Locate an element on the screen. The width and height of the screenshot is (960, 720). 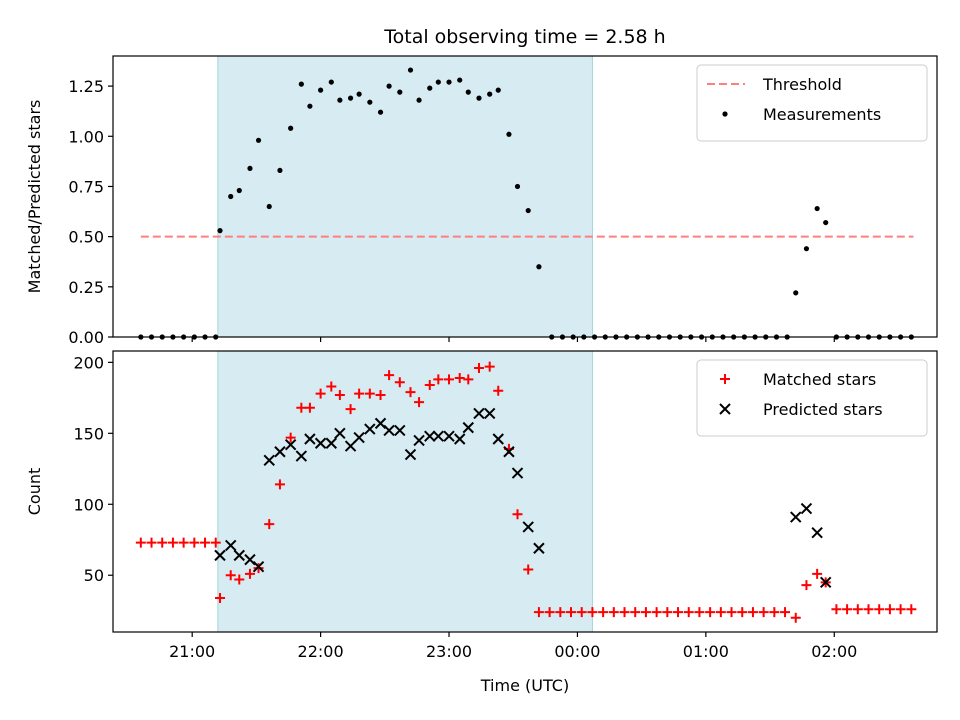
x-tick-label: 02:00 is located at coordinates (834, 651).